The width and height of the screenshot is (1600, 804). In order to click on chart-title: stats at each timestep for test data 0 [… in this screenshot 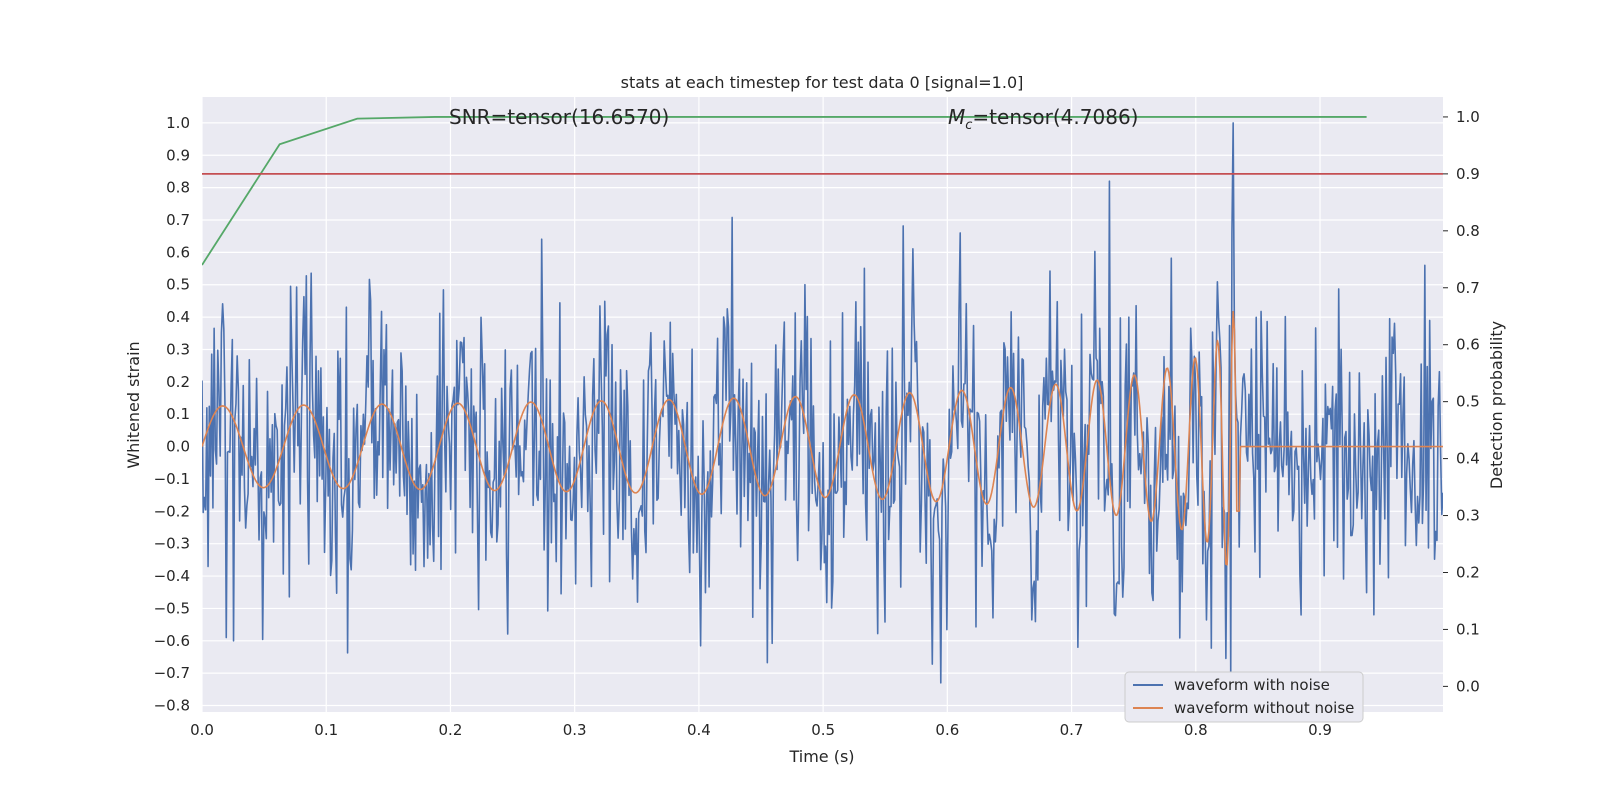, I will do `click(822, 82)`.